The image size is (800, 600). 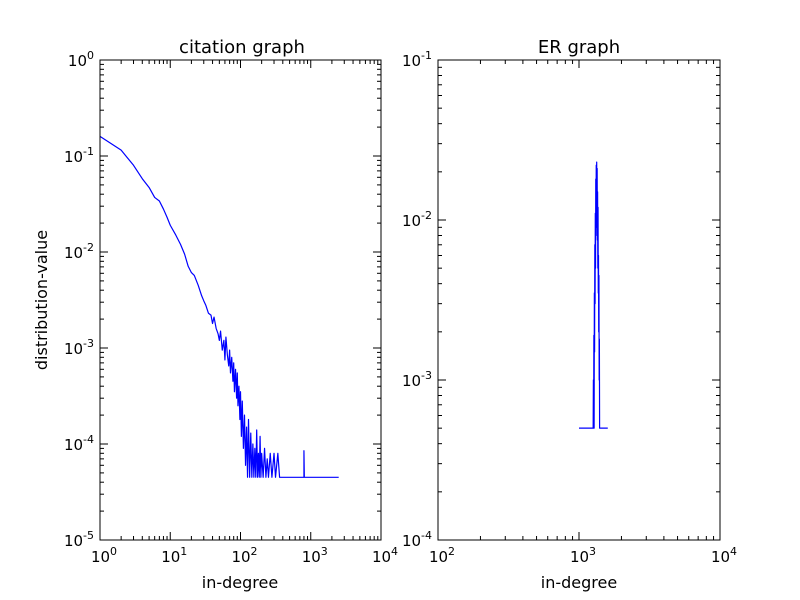 I want to click on citation-graph-title: citation graph, so click(x=242, y=47).